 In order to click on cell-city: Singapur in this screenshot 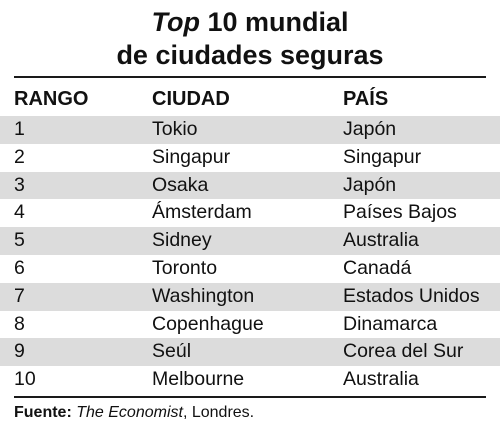, I will do `click(191, 156)`.